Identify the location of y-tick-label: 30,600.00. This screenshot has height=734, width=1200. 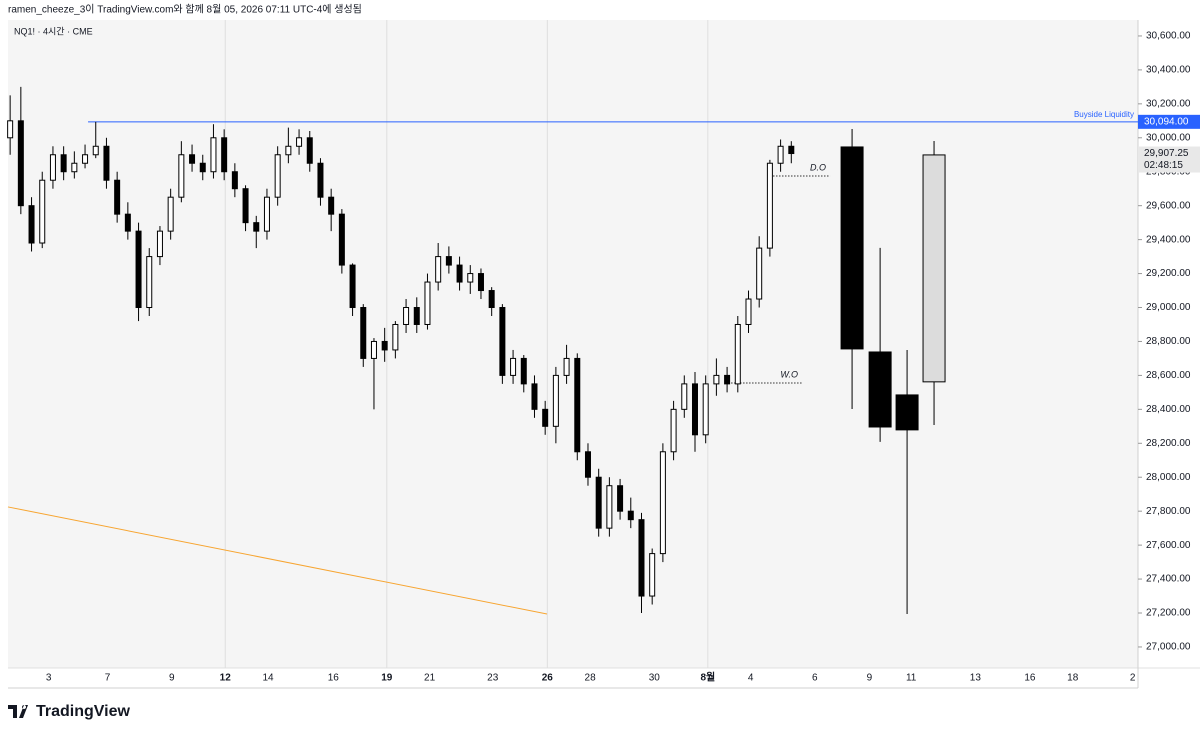
(1168, 36).